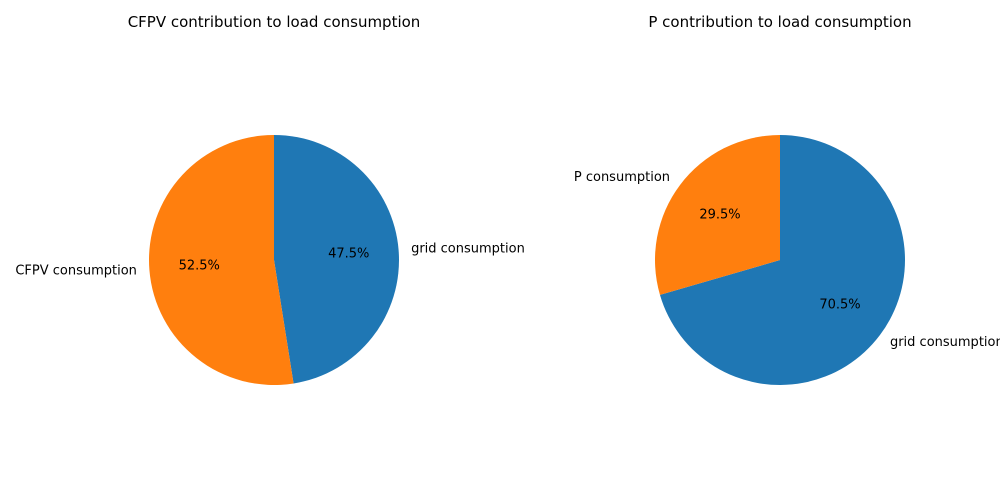 The image size is (1000, 504). Describe the element at coordinates (199, 265) in the screenshot. I see `pie-pct-label-cfpv-1: 52.5%` at that location.